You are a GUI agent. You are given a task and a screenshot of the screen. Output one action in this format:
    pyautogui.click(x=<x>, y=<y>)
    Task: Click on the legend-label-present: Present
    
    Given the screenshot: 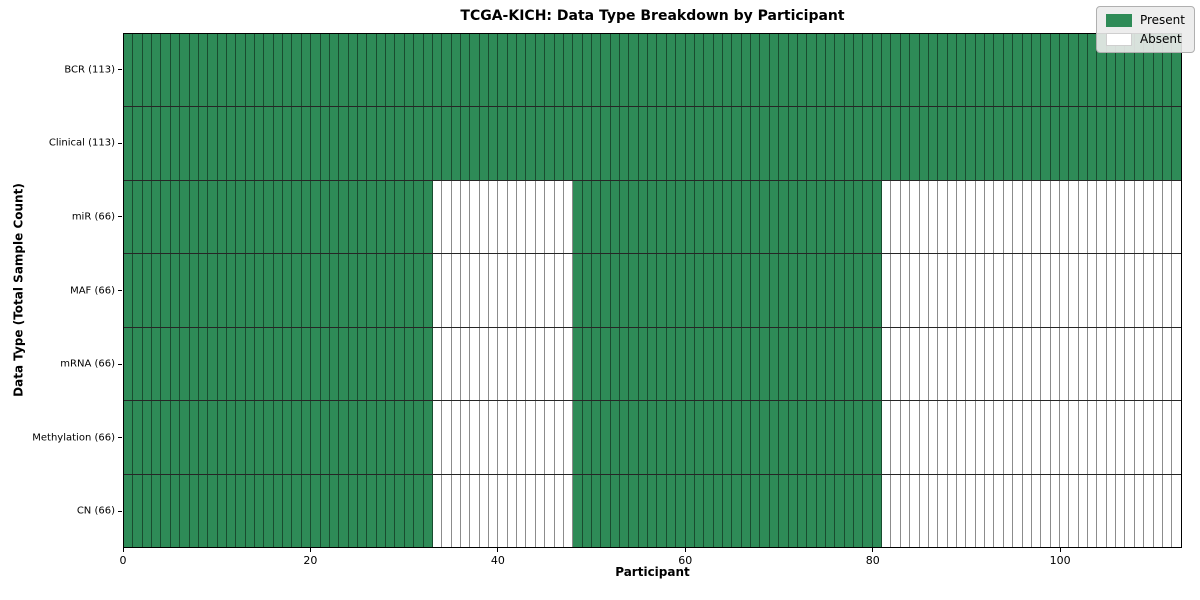 What is the action you would take?
    pyautogui.click(x=1162, y=20)
    